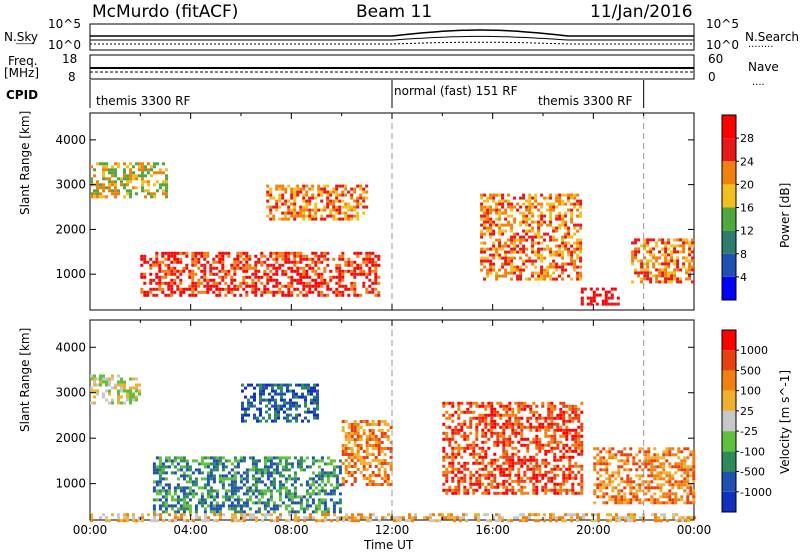 Image resolution: width=800 pixels, height=554 pixels. Describe the element at coordinates (756, 492) in the screenshot. I see `velocity-colorbar-tick-label: -1000` at that location.